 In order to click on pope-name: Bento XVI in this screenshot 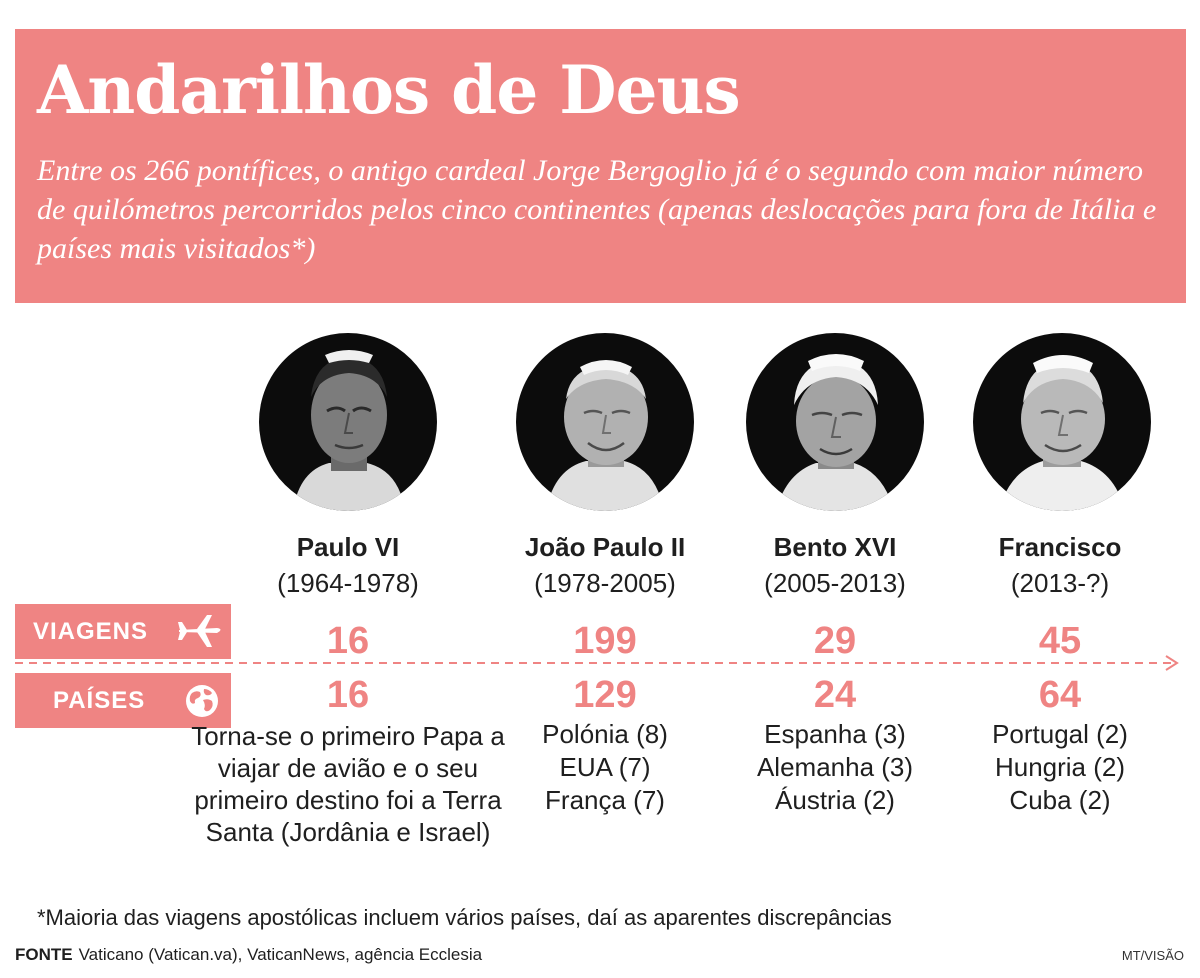, I will do `click(835, 547)`.